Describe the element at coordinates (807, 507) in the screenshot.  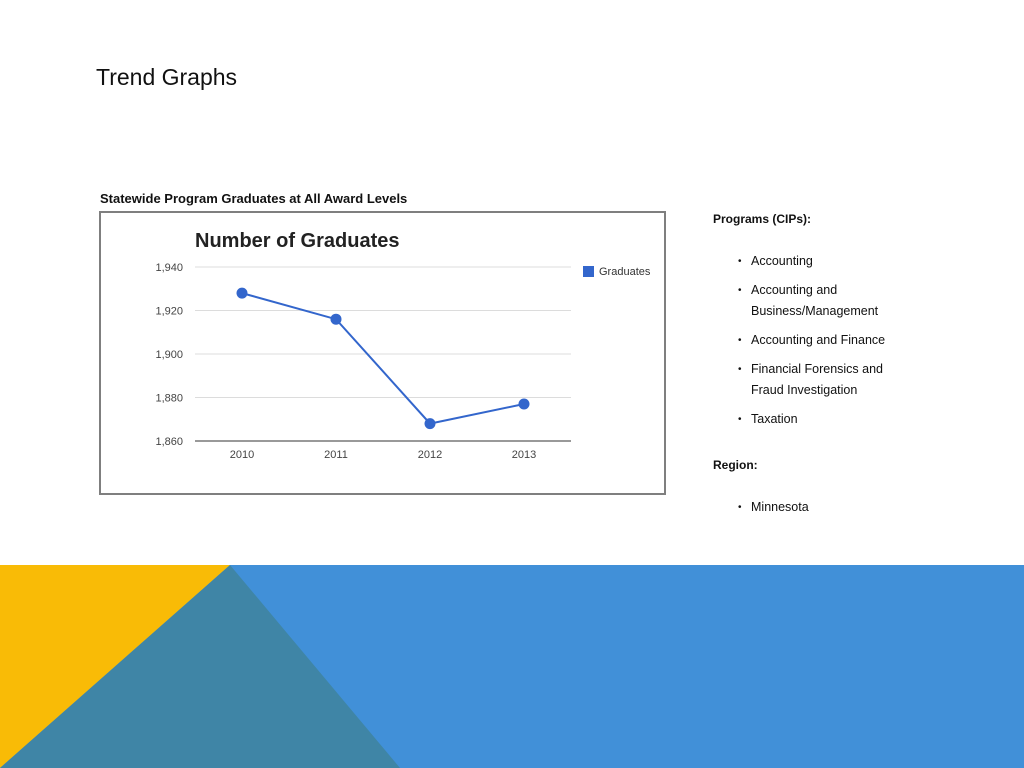
I see `region-item: Minnesota` at that location.